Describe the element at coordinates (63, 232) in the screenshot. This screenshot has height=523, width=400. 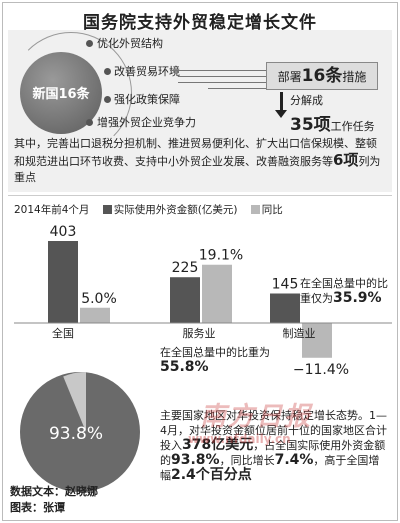
I see `value-label-amount: 403` at that location.